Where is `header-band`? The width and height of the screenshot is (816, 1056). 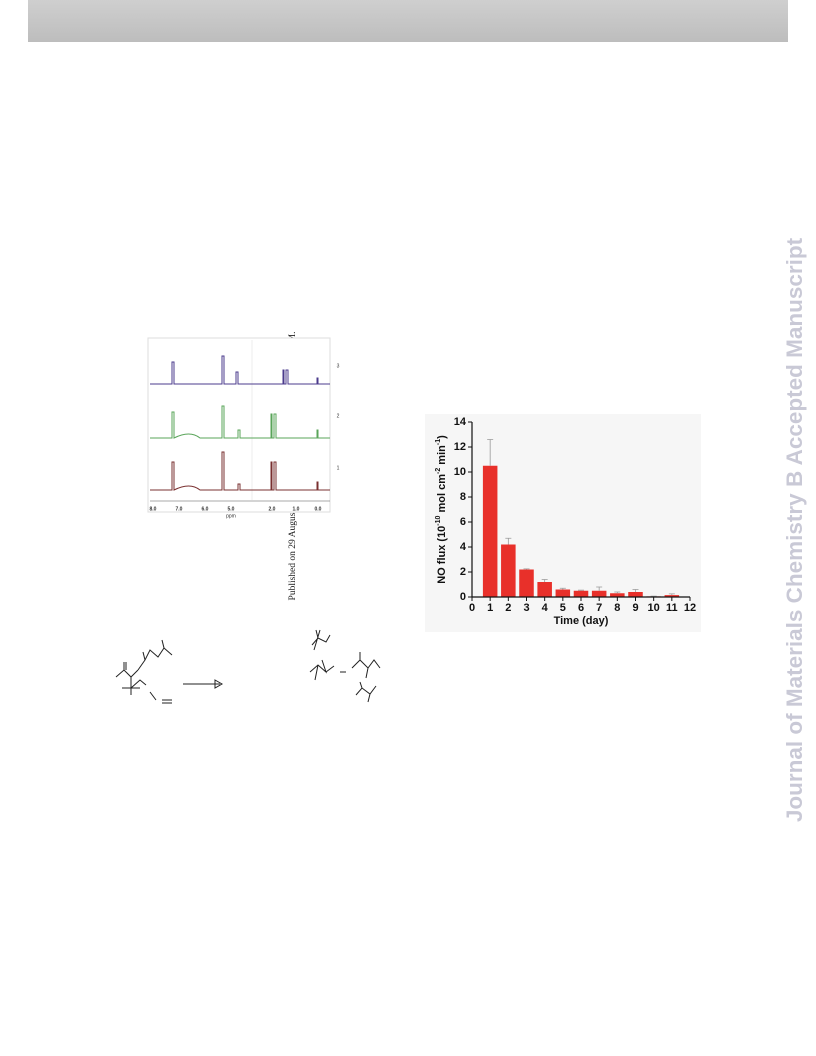 header-band is located at coordinates (408, 21).